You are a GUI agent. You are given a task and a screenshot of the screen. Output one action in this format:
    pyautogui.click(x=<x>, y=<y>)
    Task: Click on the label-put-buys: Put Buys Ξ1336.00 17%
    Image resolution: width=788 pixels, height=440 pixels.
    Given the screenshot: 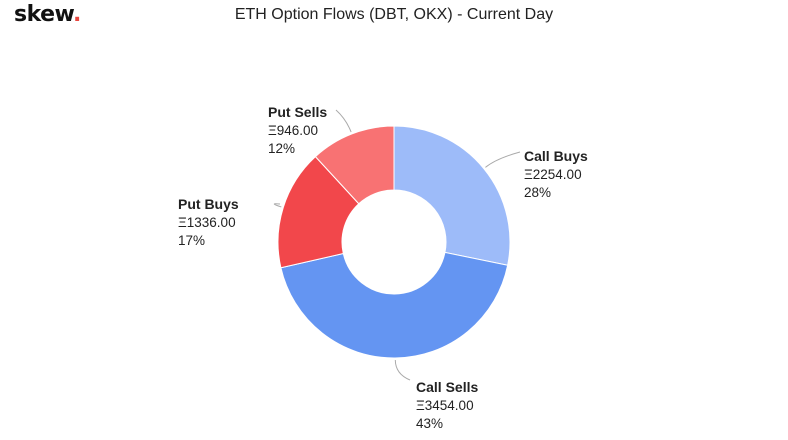 What is the action you would take?
    pyautogui.click(x=208, y=222)
    